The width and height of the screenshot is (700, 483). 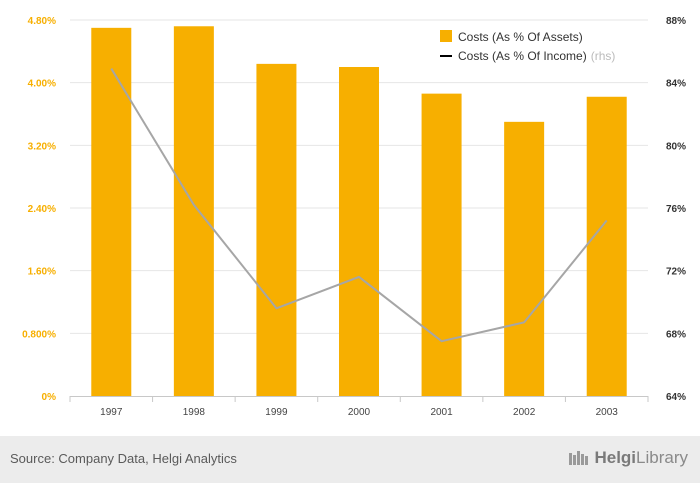 I want to click on logo-text-1: Helgi, so click(x=615, y=457).